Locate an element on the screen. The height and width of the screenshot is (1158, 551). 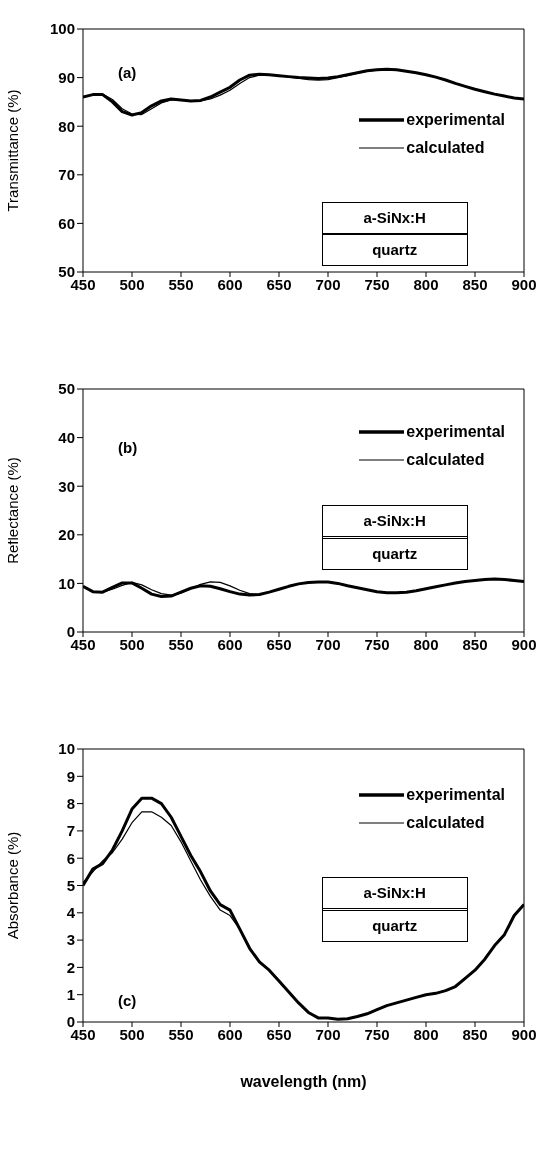
y-axis-title: Reflectance (%) is located at coordinates (13, 510).